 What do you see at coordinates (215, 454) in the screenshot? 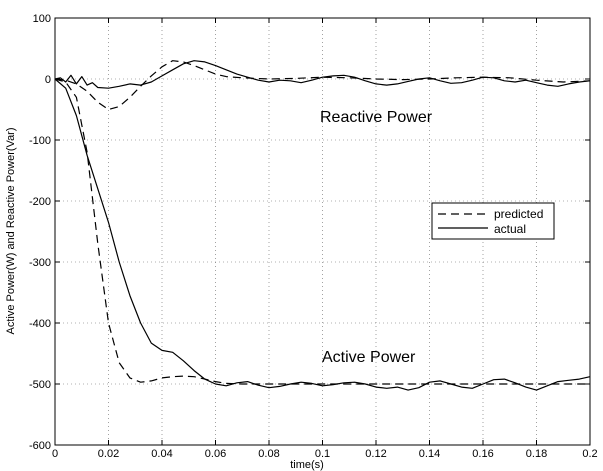
I see `x-tick-label: 0.06` at bounding box center [215, 454].